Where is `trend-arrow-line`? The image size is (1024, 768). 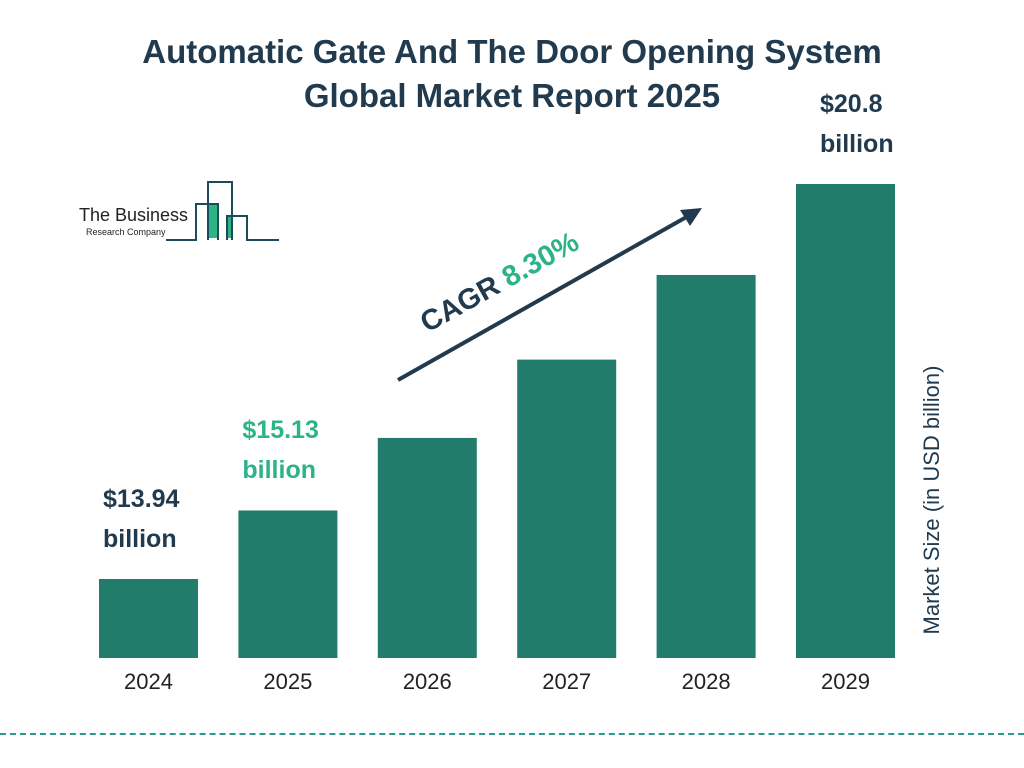
trend-arrow-line is located at coordinates (544, 297).